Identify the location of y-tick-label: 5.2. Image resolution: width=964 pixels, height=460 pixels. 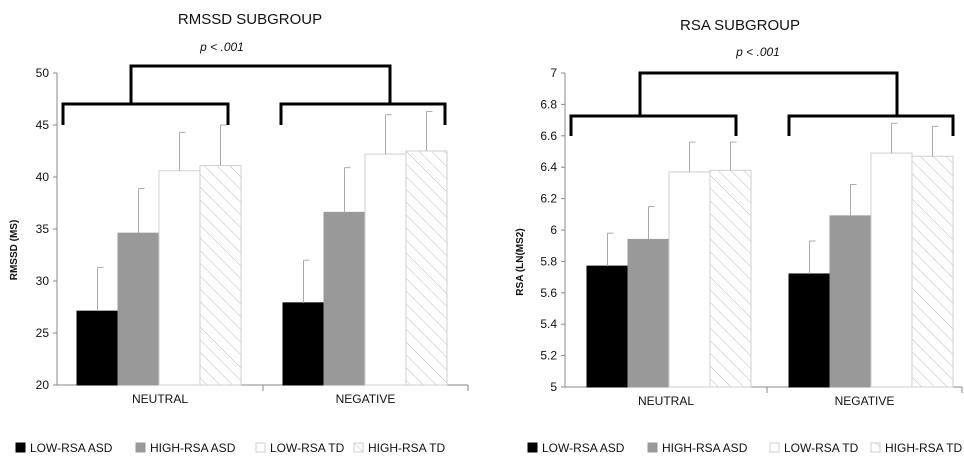
(548, 356).